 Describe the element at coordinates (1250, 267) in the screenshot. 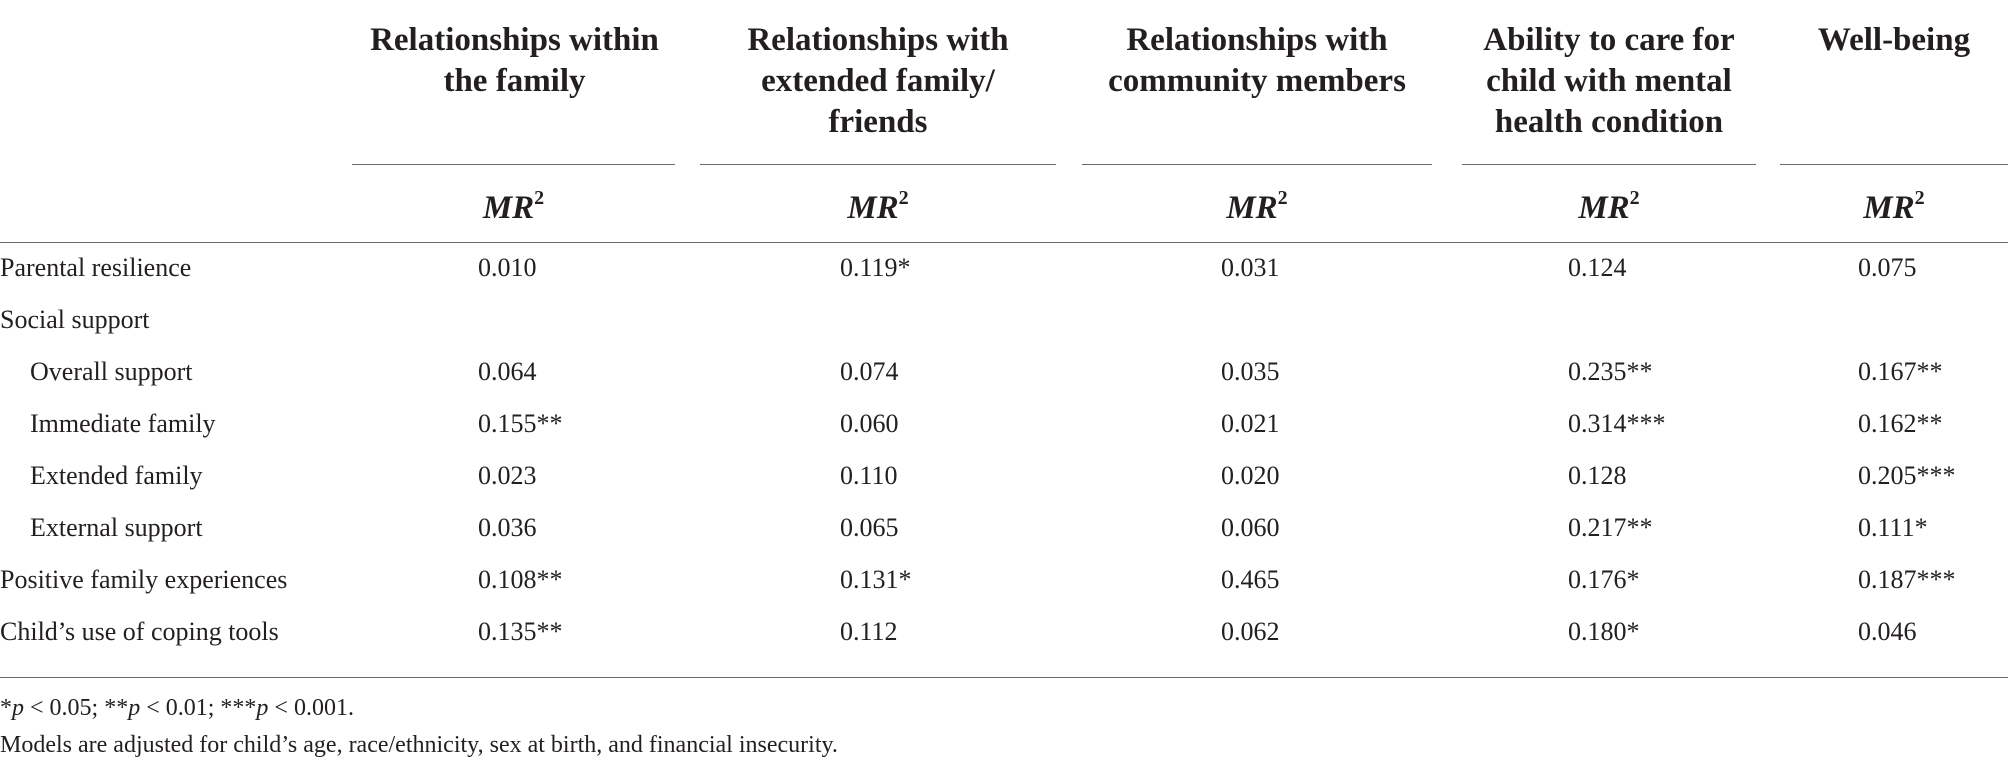

I see `table-cell: 0.031` at that location.